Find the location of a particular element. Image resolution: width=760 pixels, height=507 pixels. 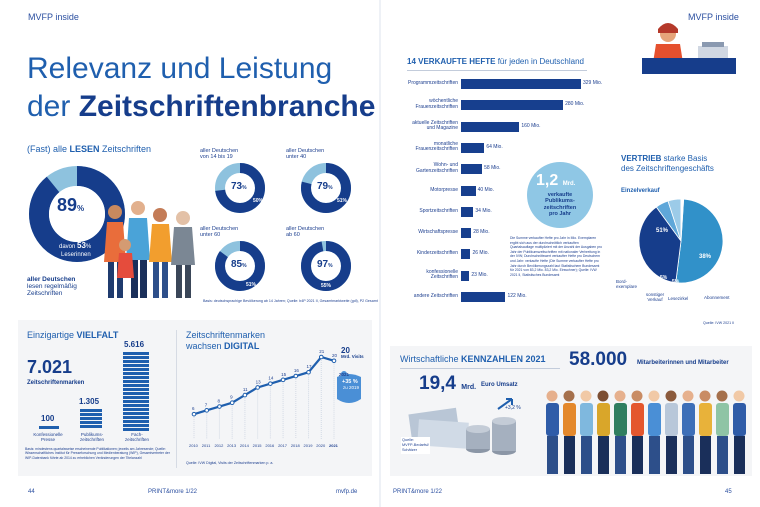

left-footer-page: 44 is located at coordinates (31, 492).